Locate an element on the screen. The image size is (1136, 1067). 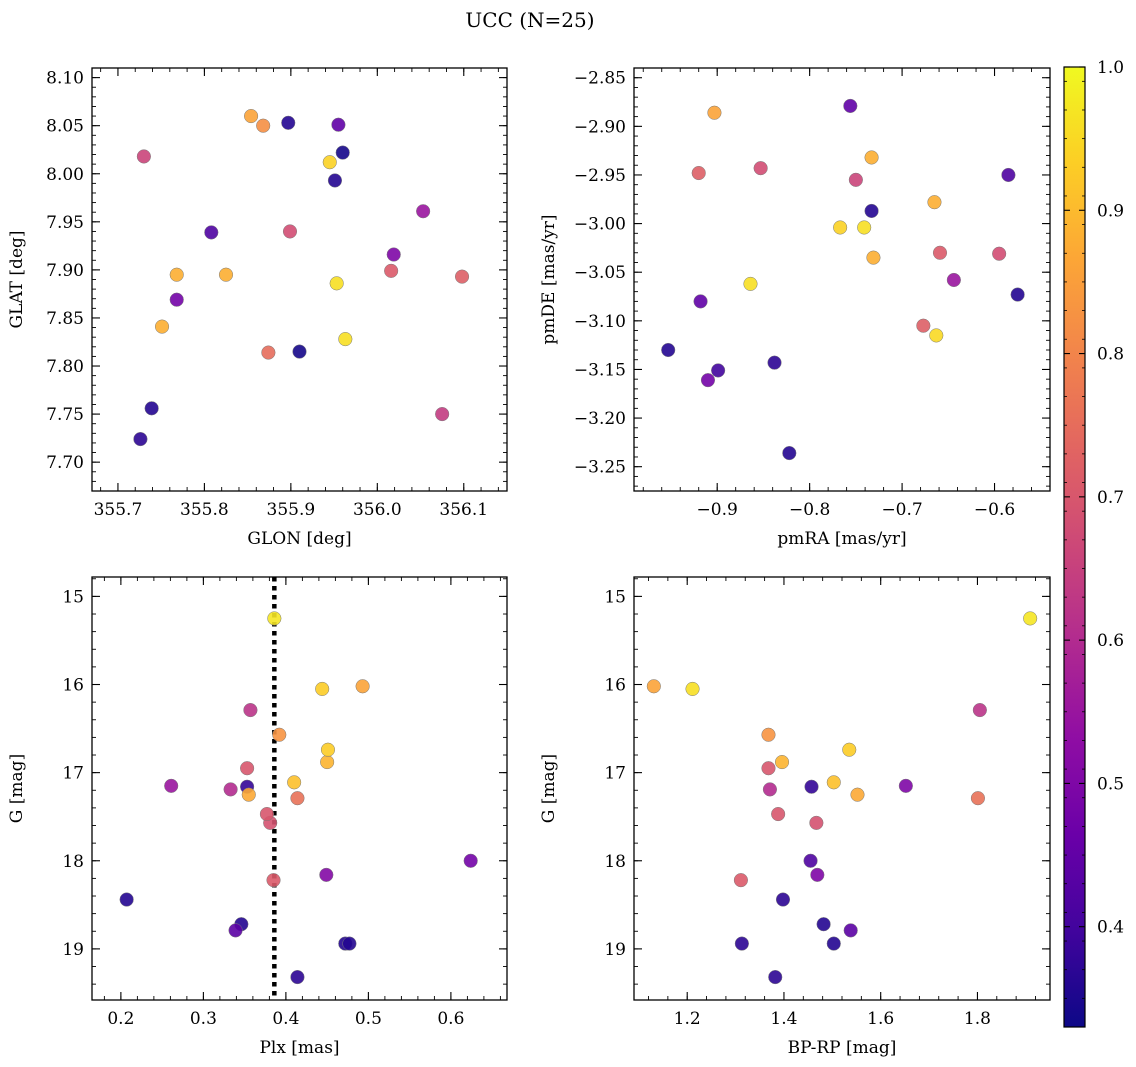
y-axis-label: pmDE [mas/yr] is located at coordinates (549, 279).